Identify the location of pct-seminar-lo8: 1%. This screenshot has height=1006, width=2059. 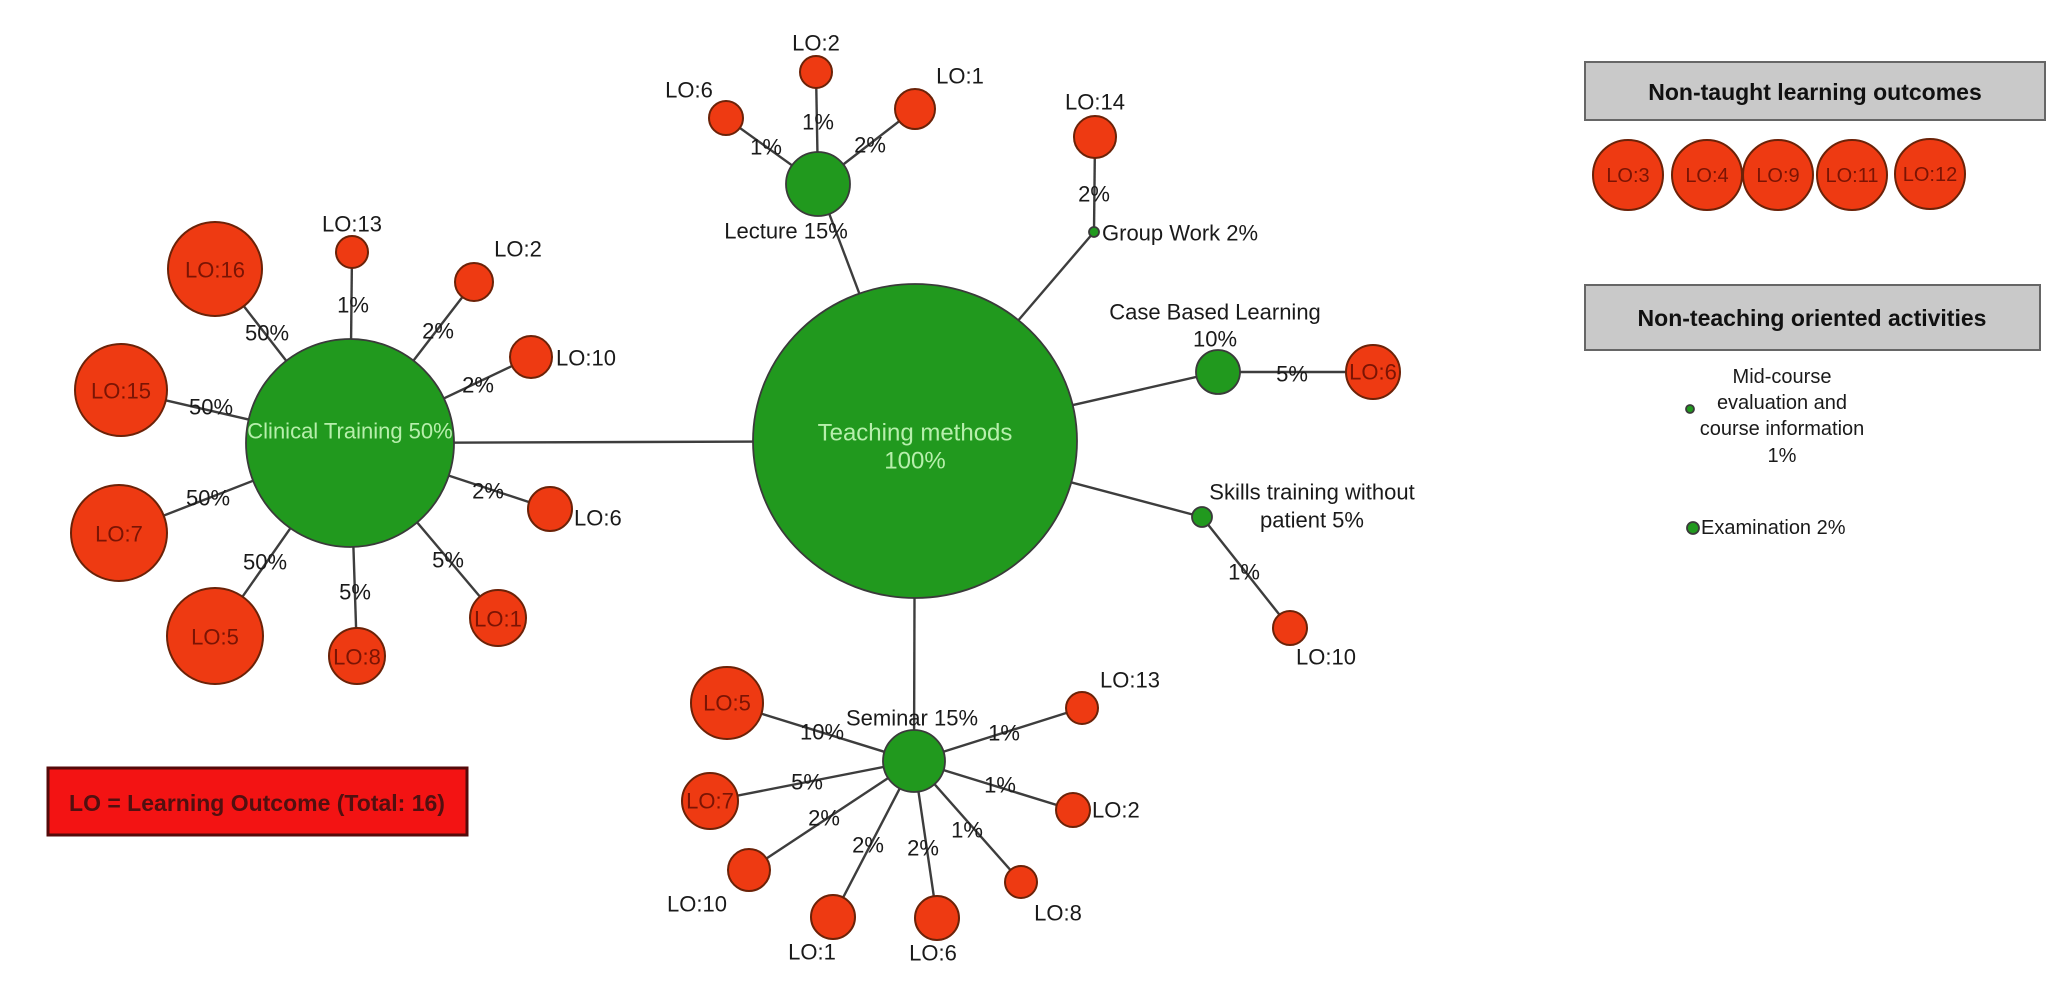
(967, 830).